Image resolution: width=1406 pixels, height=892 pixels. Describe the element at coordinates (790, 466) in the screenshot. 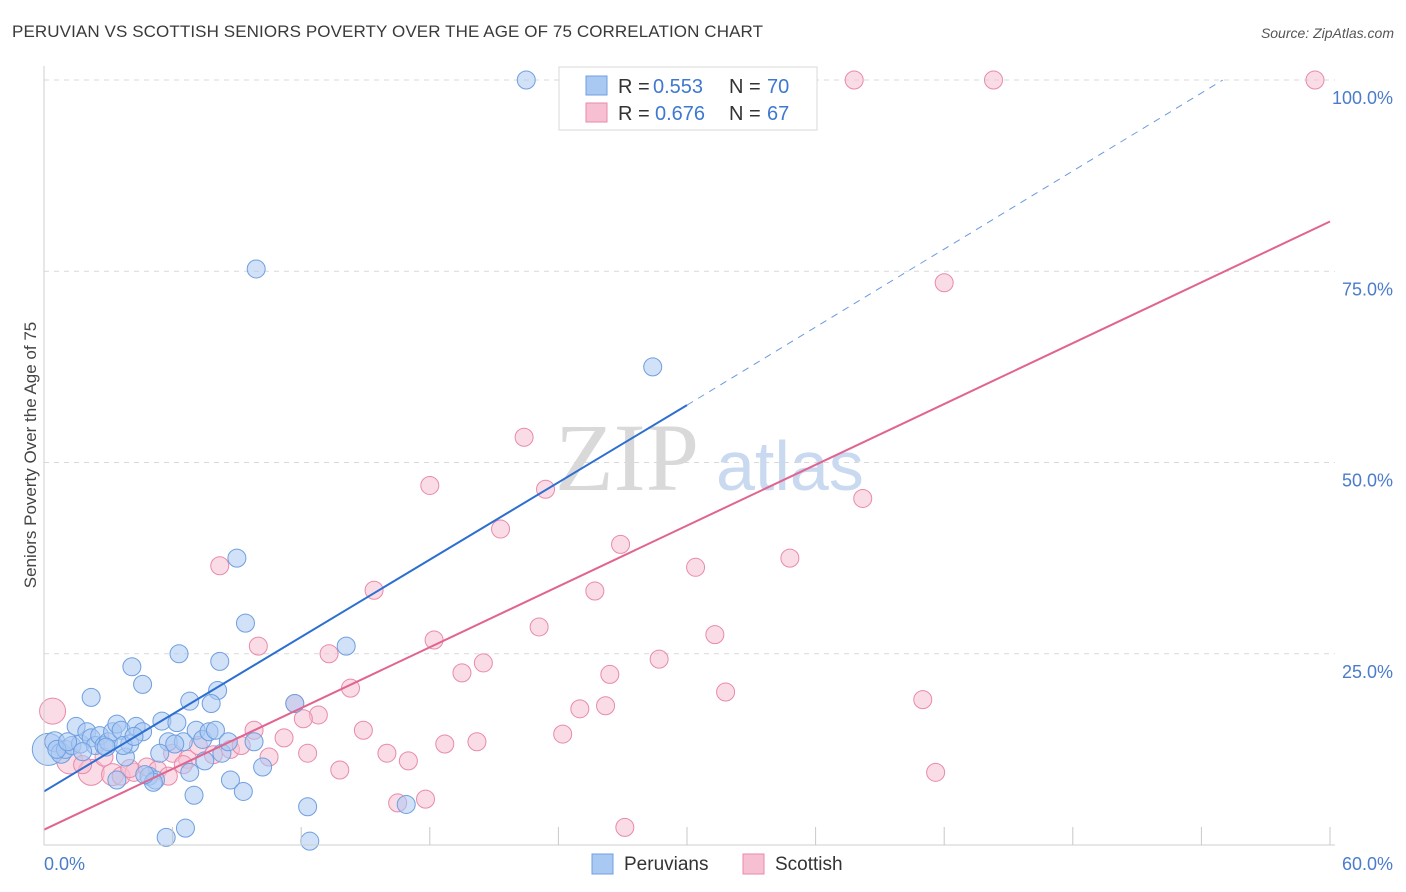

I see `watermark-atlas: atlas` at that location.